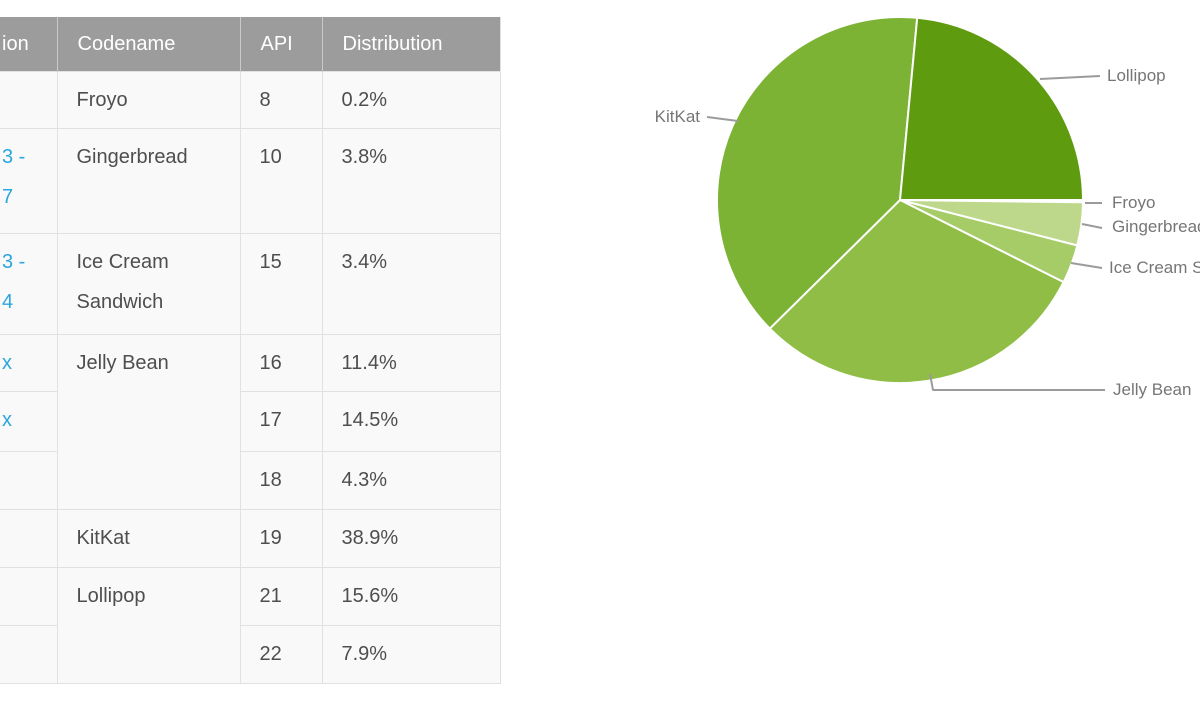 This screenshot has width=1200, height=720. What do you see at coordinates (411, 480) in the screenshot?
I see `cell-distribution: 4.3%` at bounding box center [411, 480].